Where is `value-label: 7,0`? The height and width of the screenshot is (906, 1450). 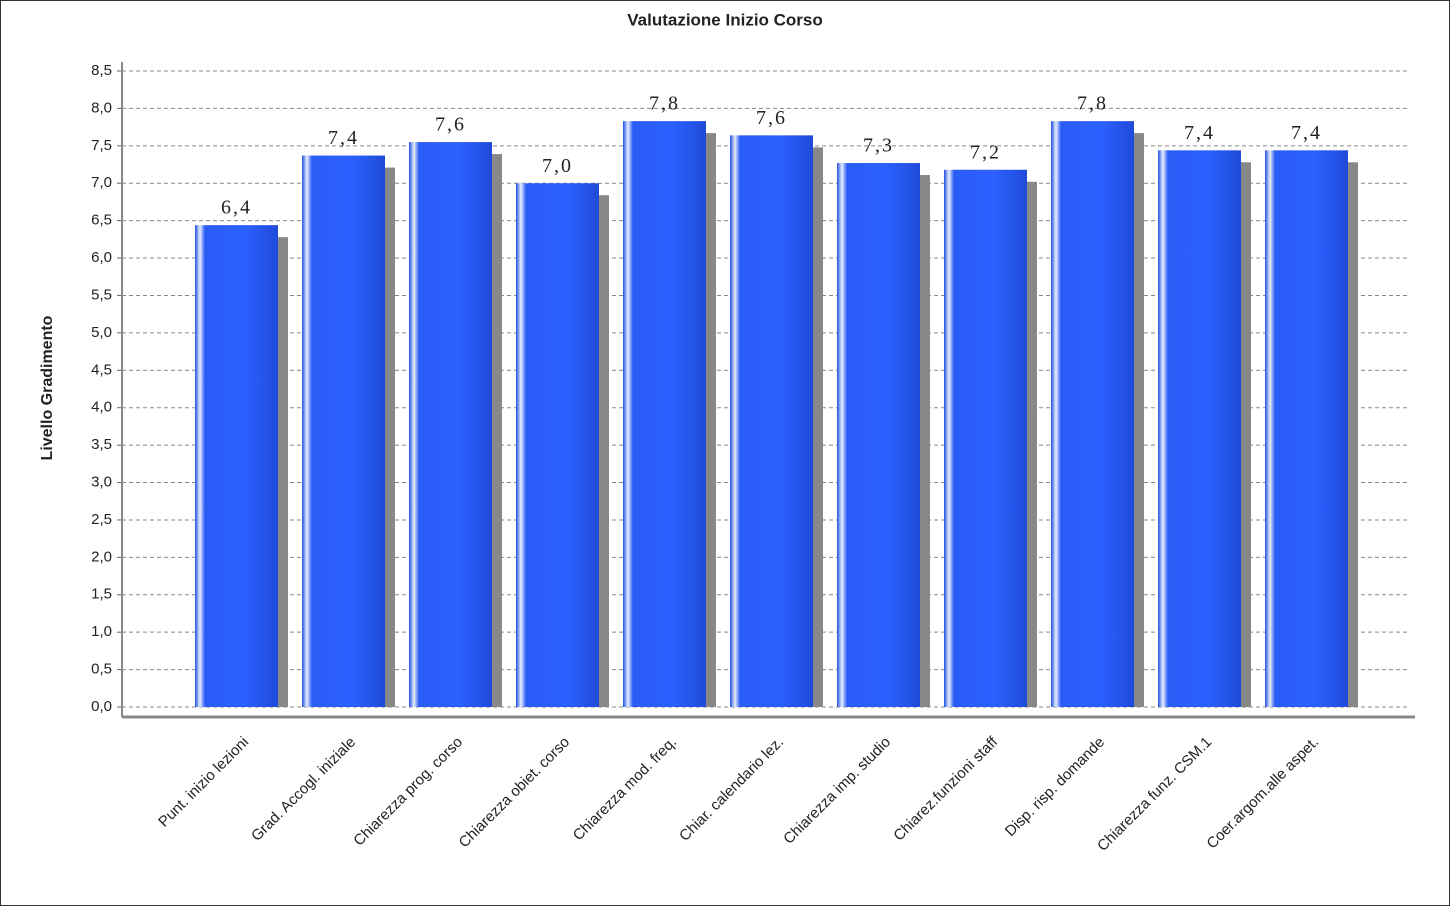
value-label: 7,0 is located at coordinates (557, 166).